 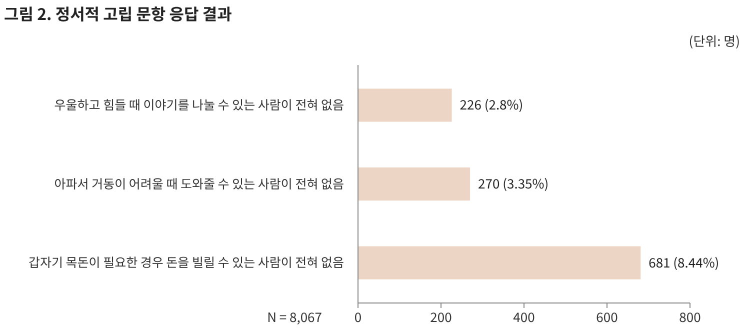 What do you see at coordinates (199, 182) in the screenshot?
I see `y-tick-label: 아파서 거동이 어려울 때 도와줄 수 있는 사람이 전혀 없음` at bounding box center [199, 182].